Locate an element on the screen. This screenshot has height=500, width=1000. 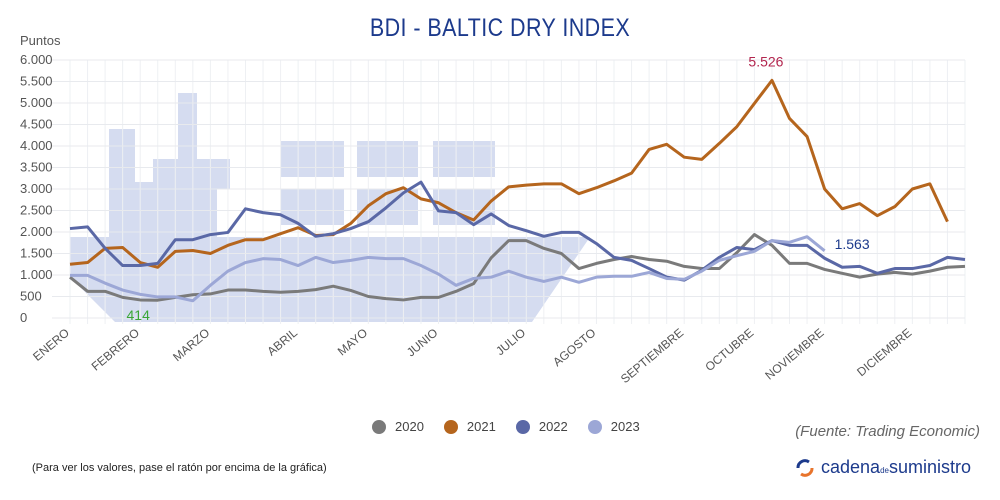
legend: 2020 2021 2022 2023 is located at coordinates (506, 426).